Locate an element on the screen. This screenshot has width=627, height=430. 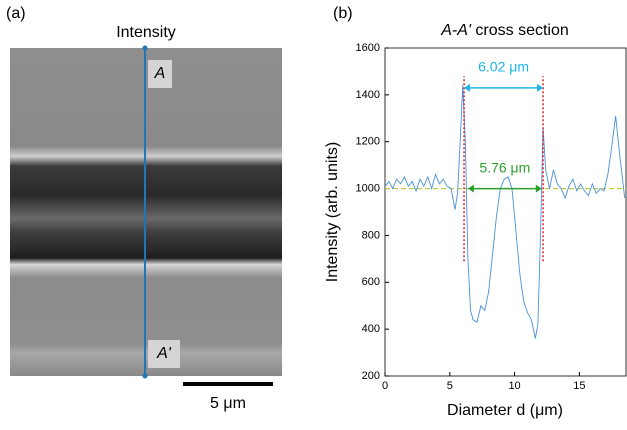
x-tick-label: 15 is located at coordinates (579, 386).